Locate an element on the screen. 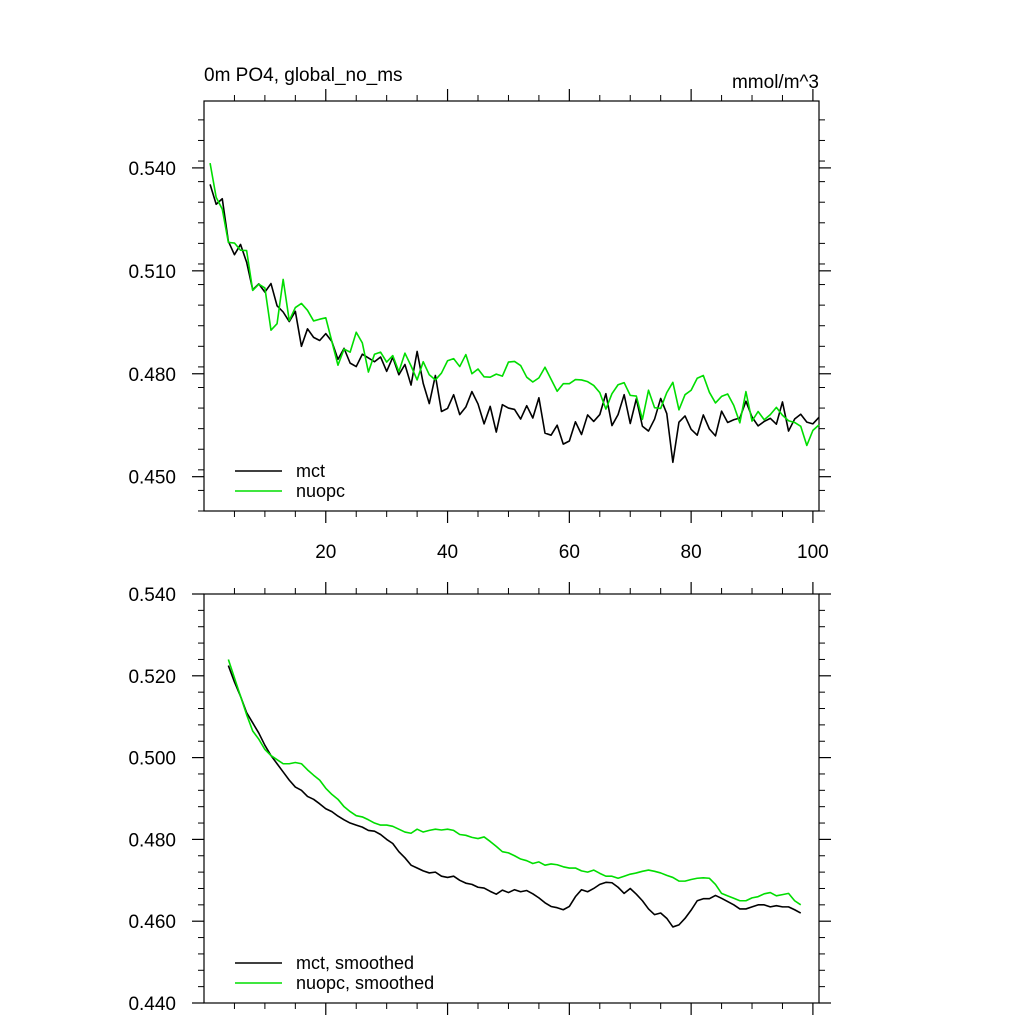 This screenshot has width=1024, height=1029. bottom-y-tick-label: 0.460 is located at coordinates (152, 922).